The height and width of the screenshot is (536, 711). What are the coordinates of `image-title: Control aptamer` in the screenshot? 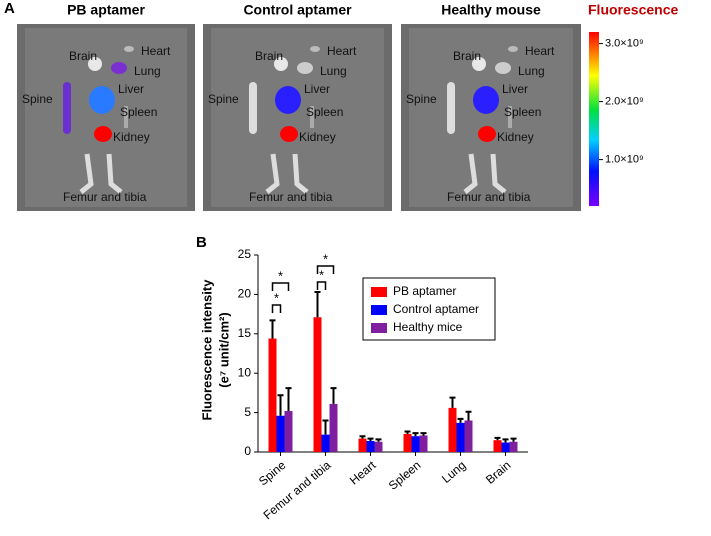 It's located at (297, 10).